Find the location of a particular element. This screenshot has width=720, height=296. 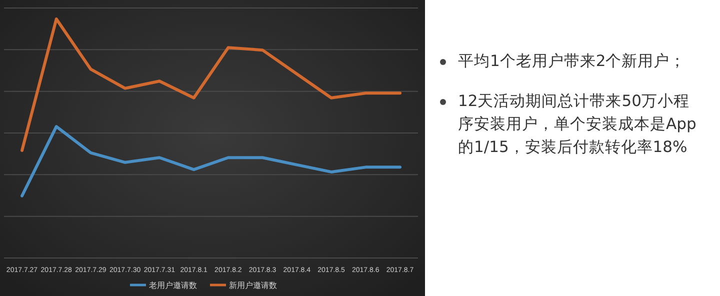

legend-label: 新用户邀请数 is located at coordinates (253, 285).